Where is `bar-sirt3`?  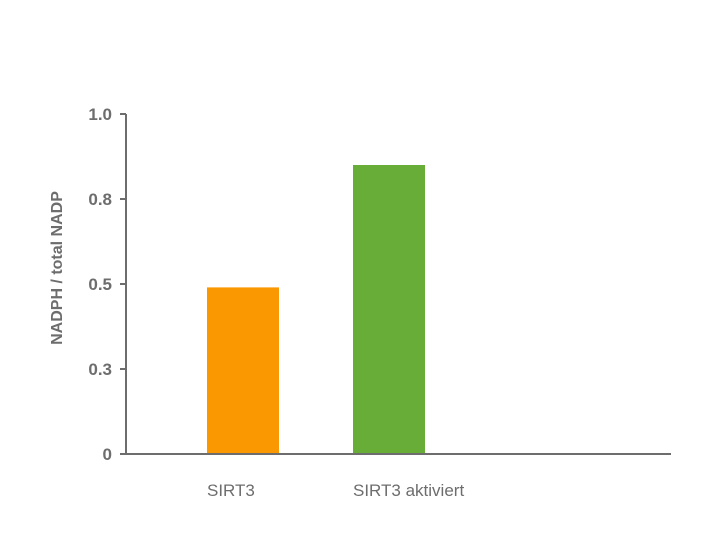 bar-sirt3 is located at coordinates (243, 370).